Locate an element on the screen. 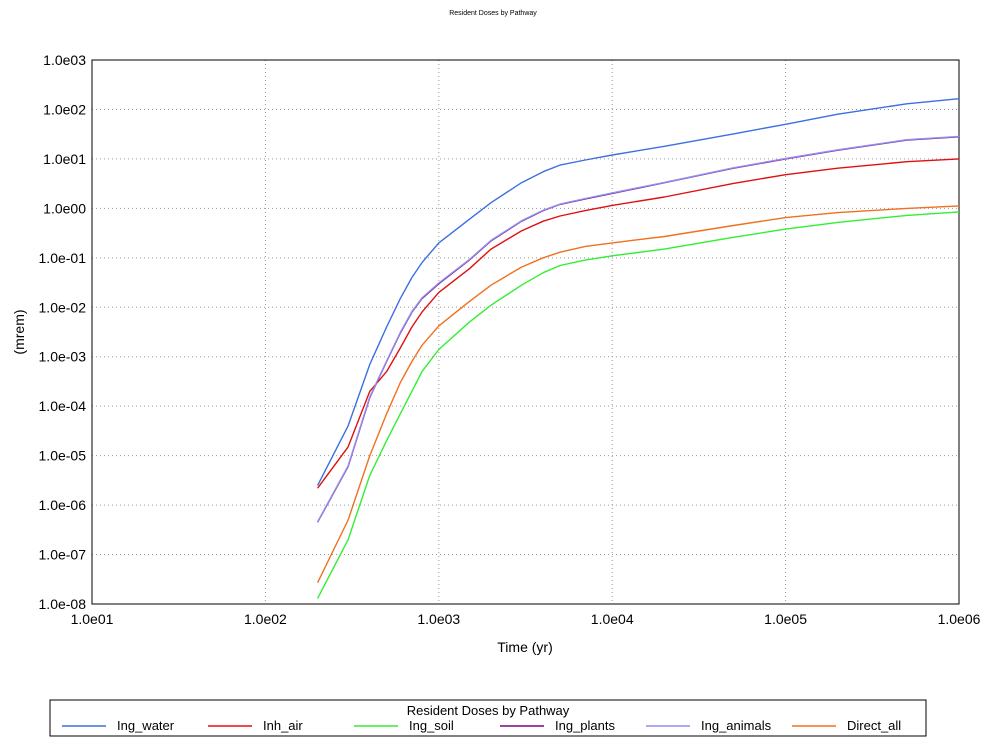  legend-item: Ing_soil is located at coordinates (404, 725).